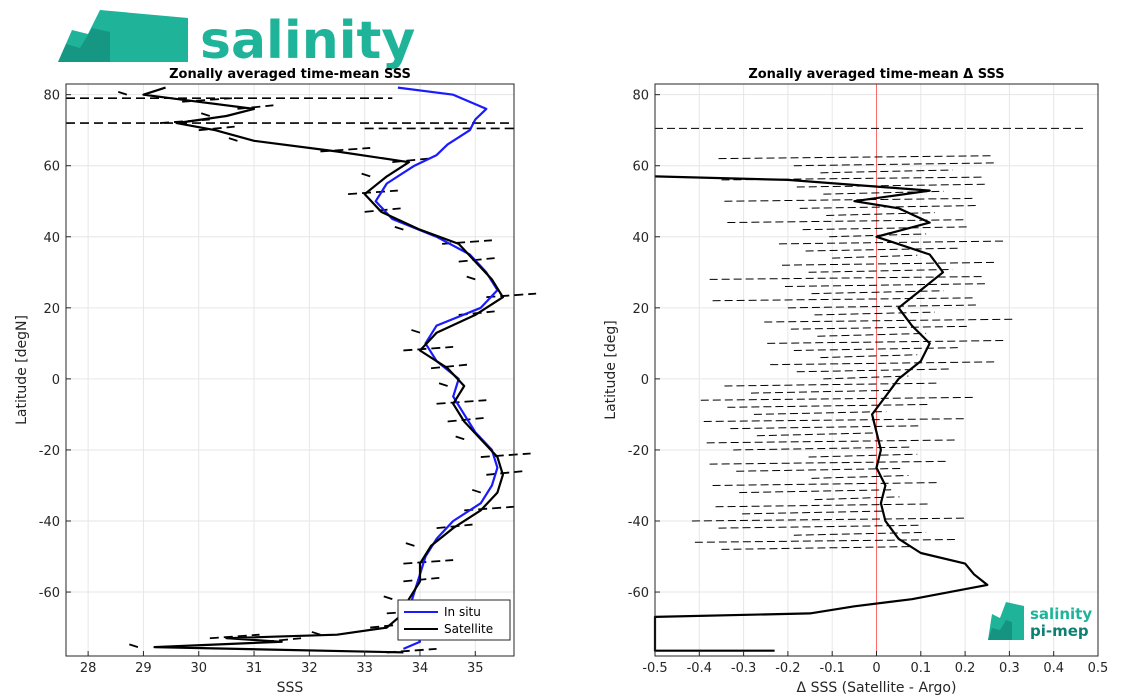 This screenshot has width=1124, height=698. What do you see at coordinates (1009, 668) in the screenshot?
I see `x-tick-label: 0.3` at bounding box center [1009, 668].